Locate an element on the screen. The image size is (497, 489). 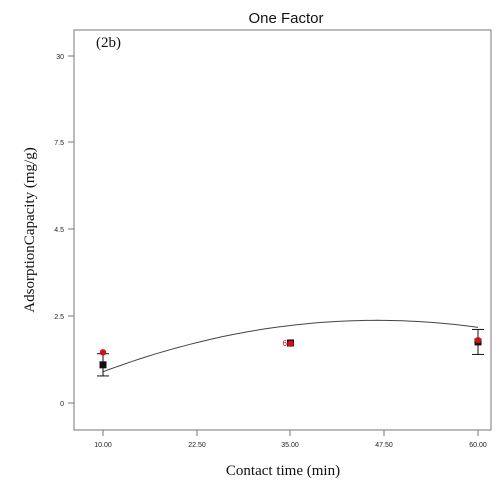
chart-title: One Factor is located at coordinates (285, 18).